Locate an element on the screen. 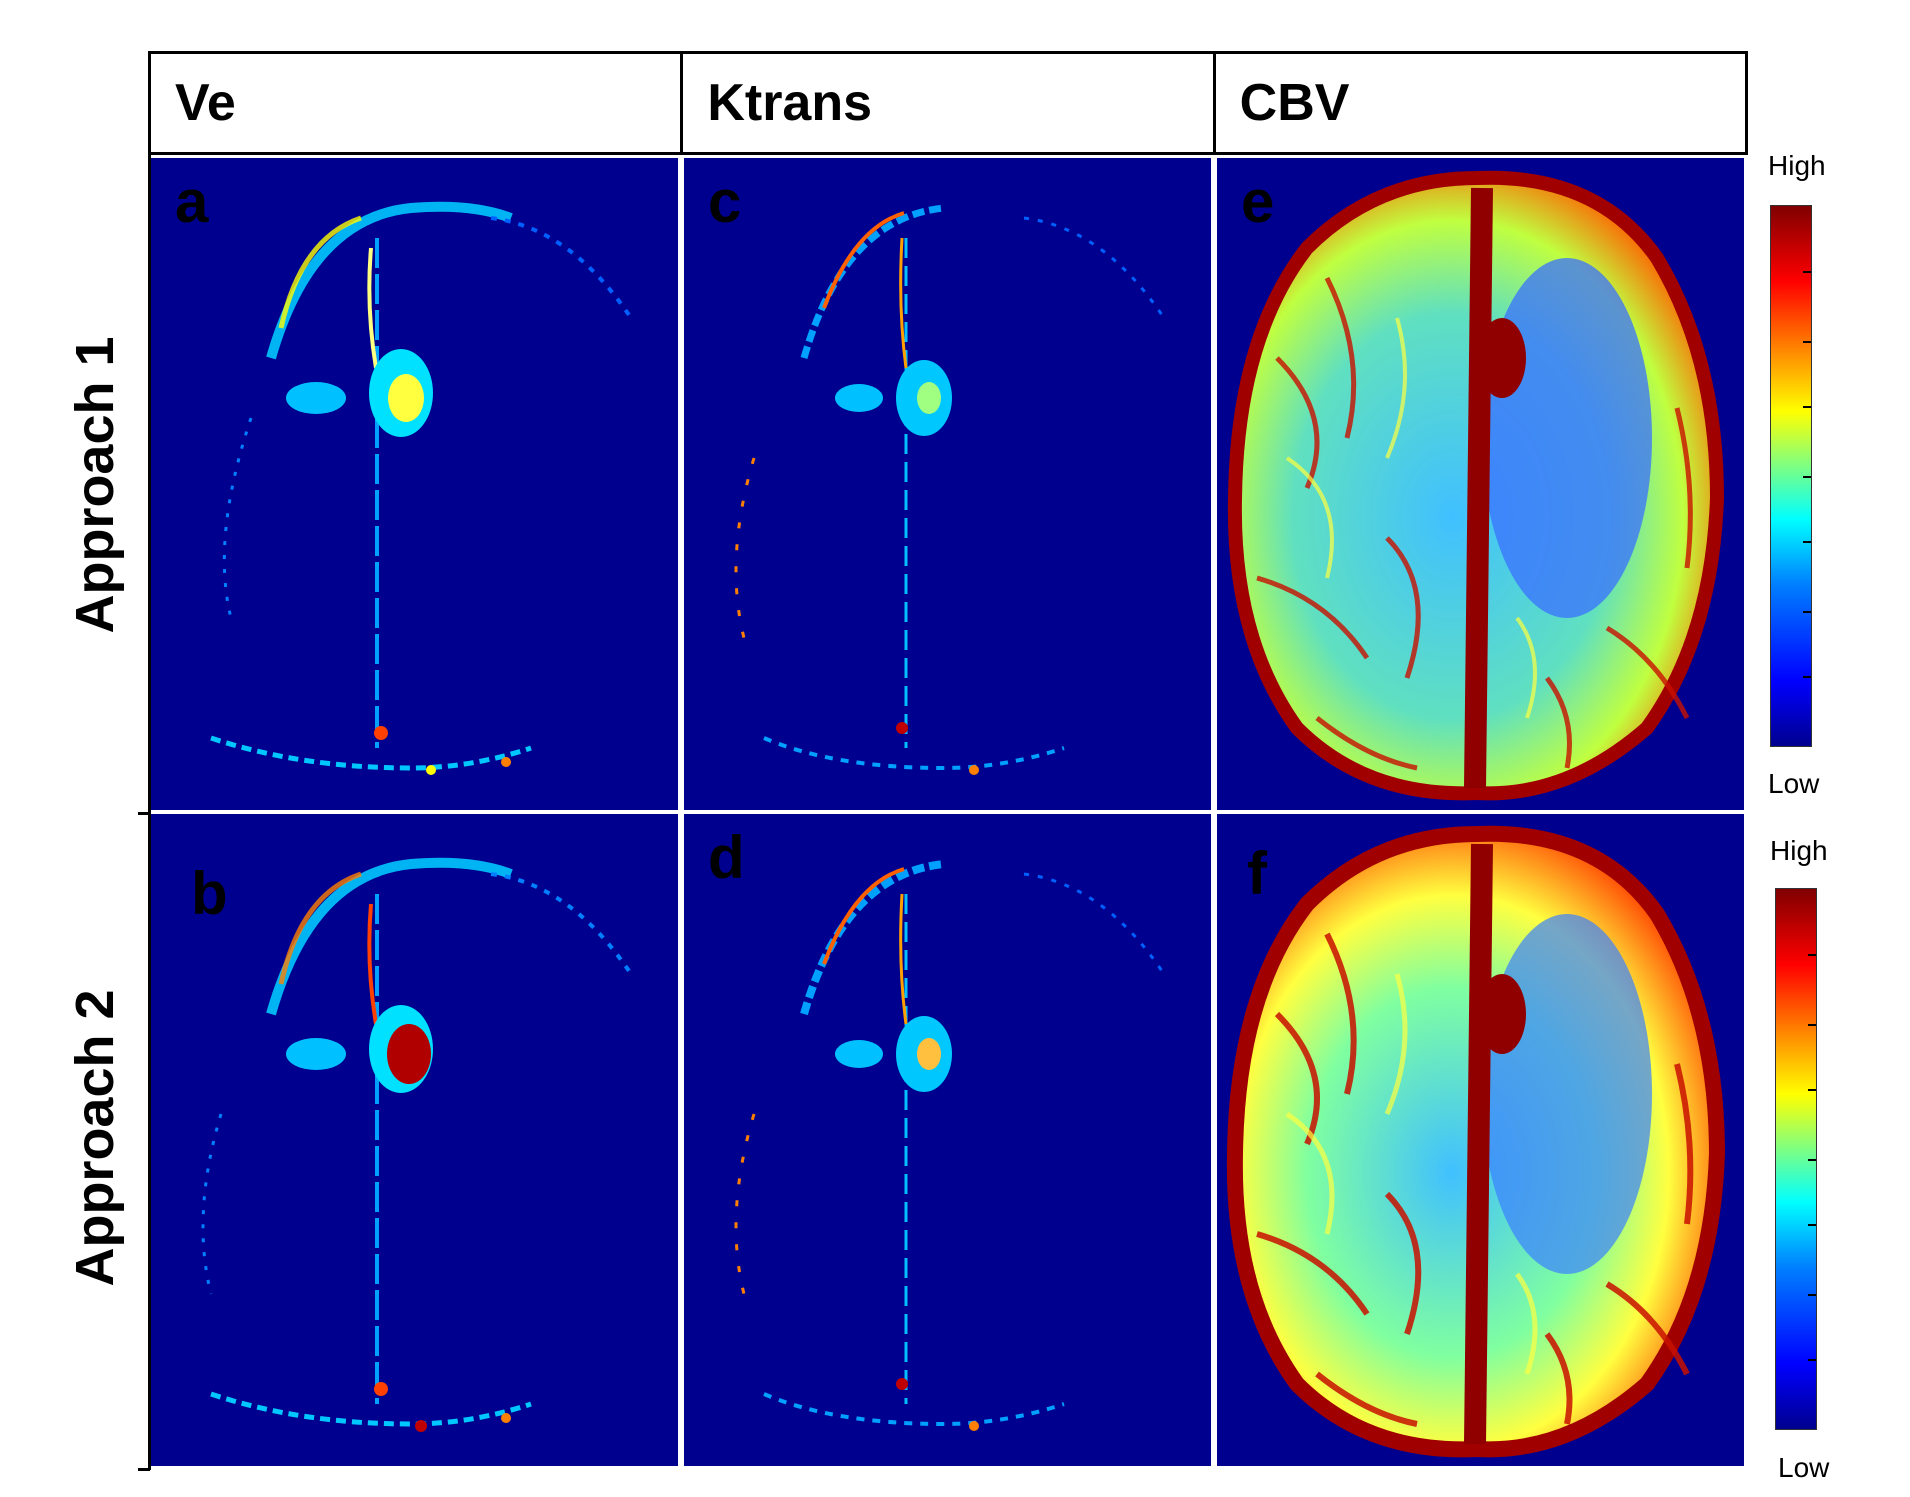 The image size is (1910, 1497). row-label-approach-1: Approach 1 is located at coordinates (95, 485).